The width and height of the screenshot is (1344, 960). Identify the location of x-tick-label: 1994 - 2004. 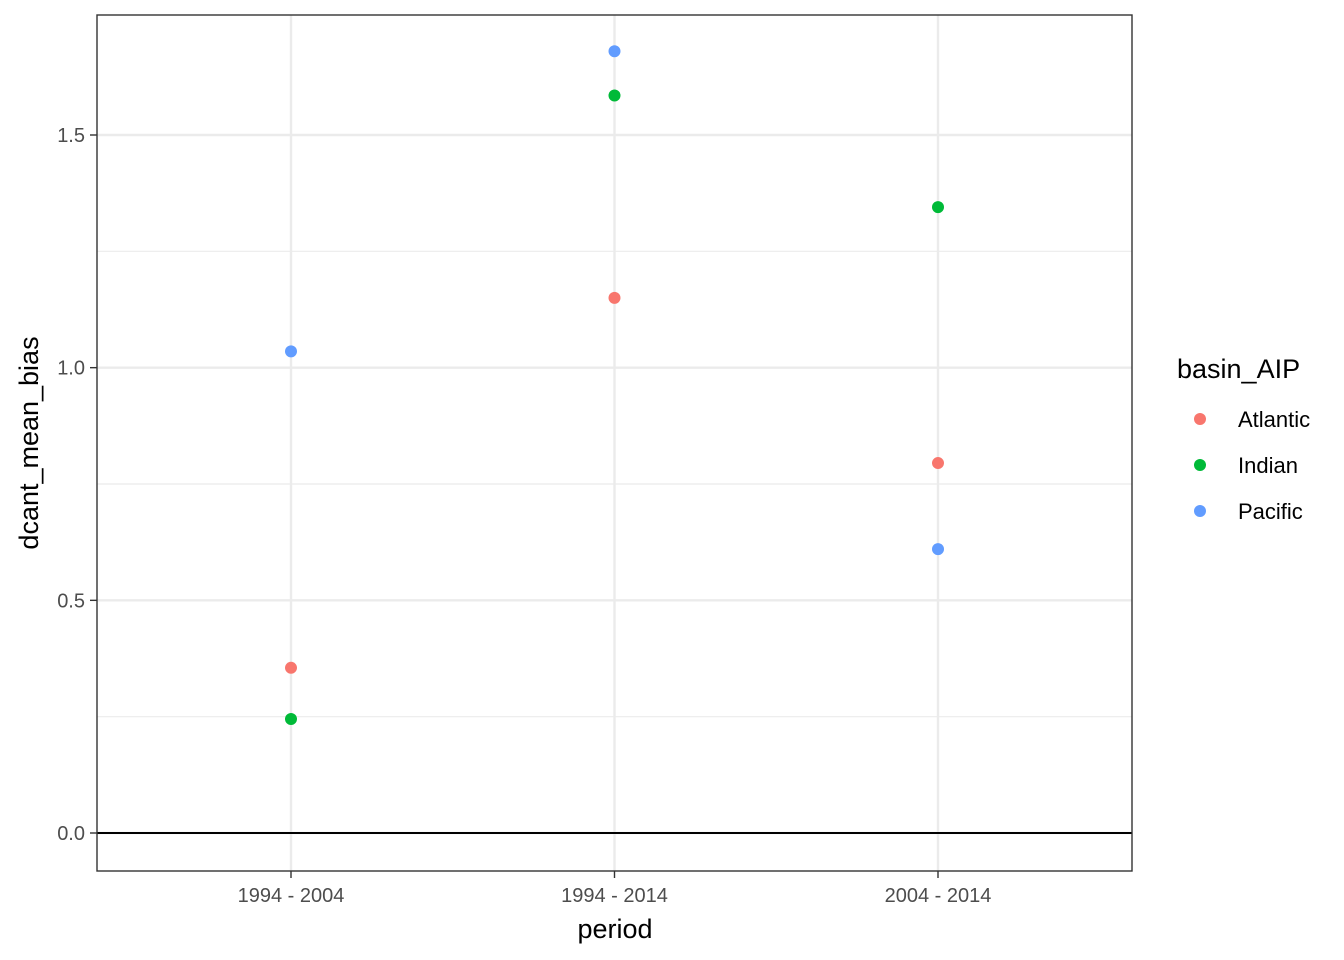
(291, 896).